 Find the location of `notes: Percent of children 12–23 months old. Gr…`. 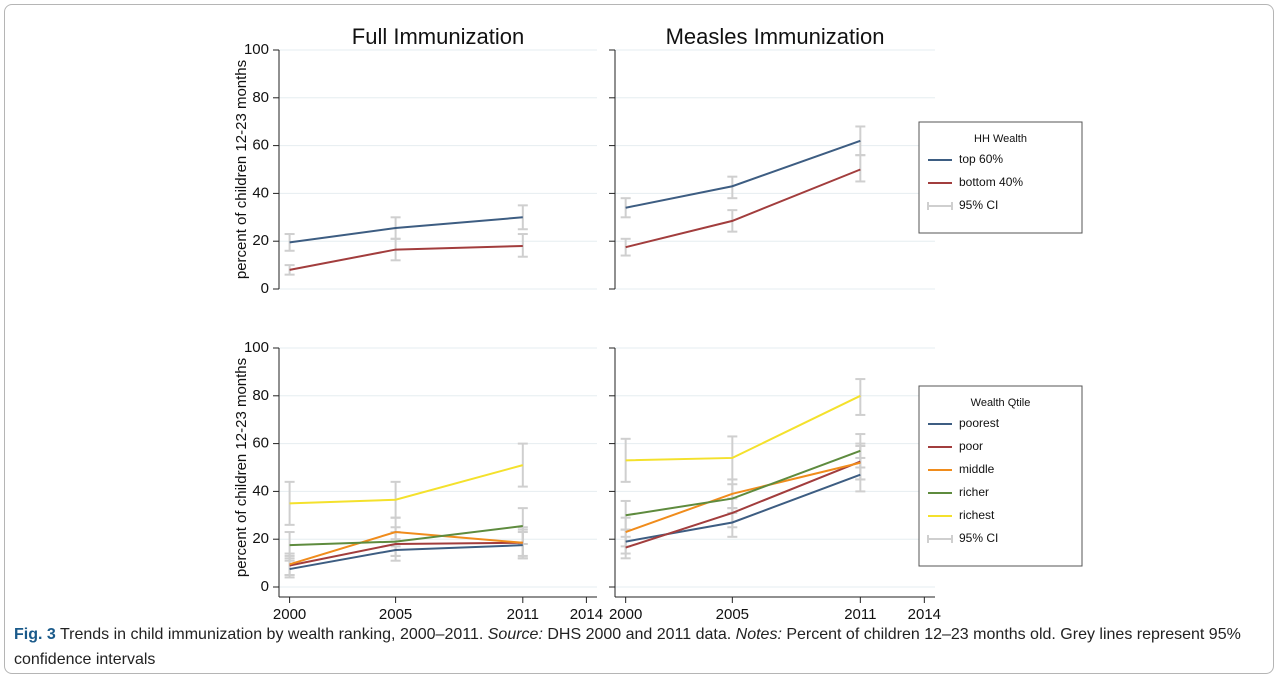

notes: Percent of children 12–23 months old. Gr… is located at coordinates (627, 647).